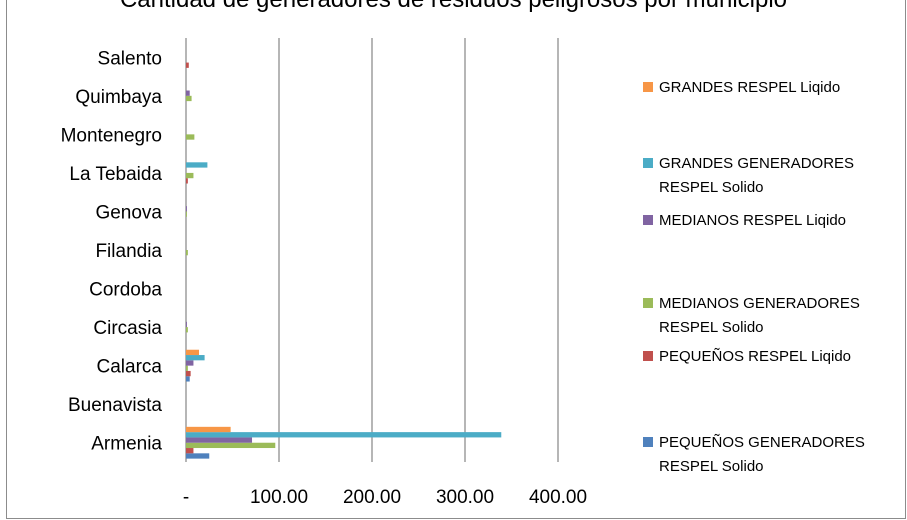 The width and height of the screenshot is (907, 520). What do you see at coordinates (115, 174) in the screenshot?
I see `y-category-label: La Tebaida` at bounding box center [115, 174].